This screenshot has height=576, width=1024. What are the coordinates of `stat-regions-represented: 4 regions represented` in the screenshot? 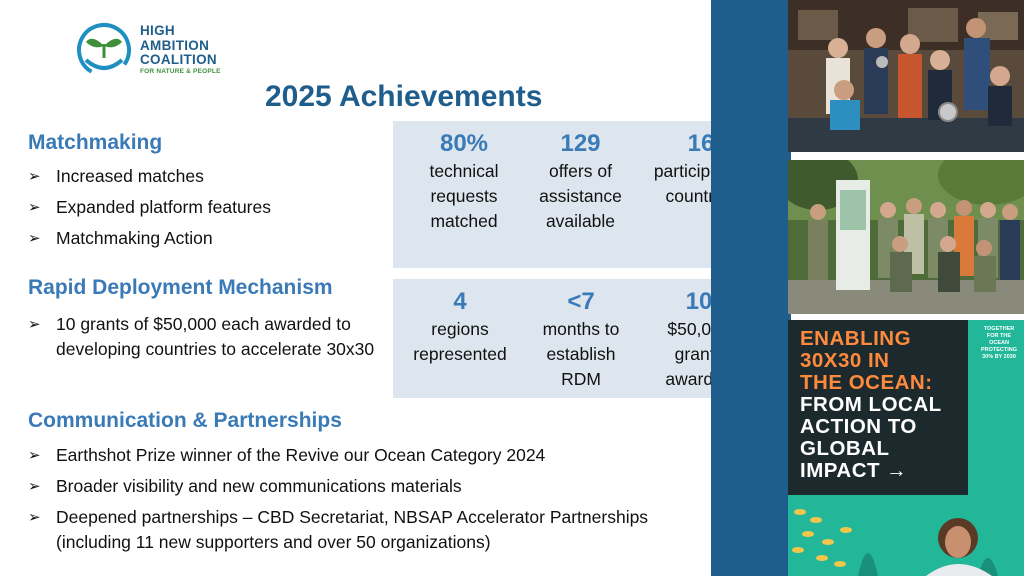 It's located at (460, 327).